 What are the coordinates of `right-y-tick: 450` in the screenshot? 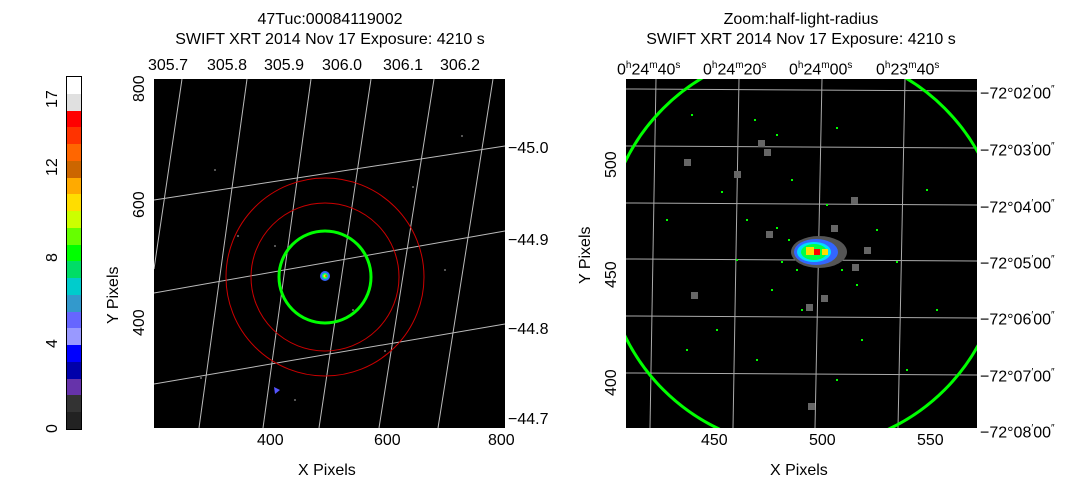 It's located at (611, 274).